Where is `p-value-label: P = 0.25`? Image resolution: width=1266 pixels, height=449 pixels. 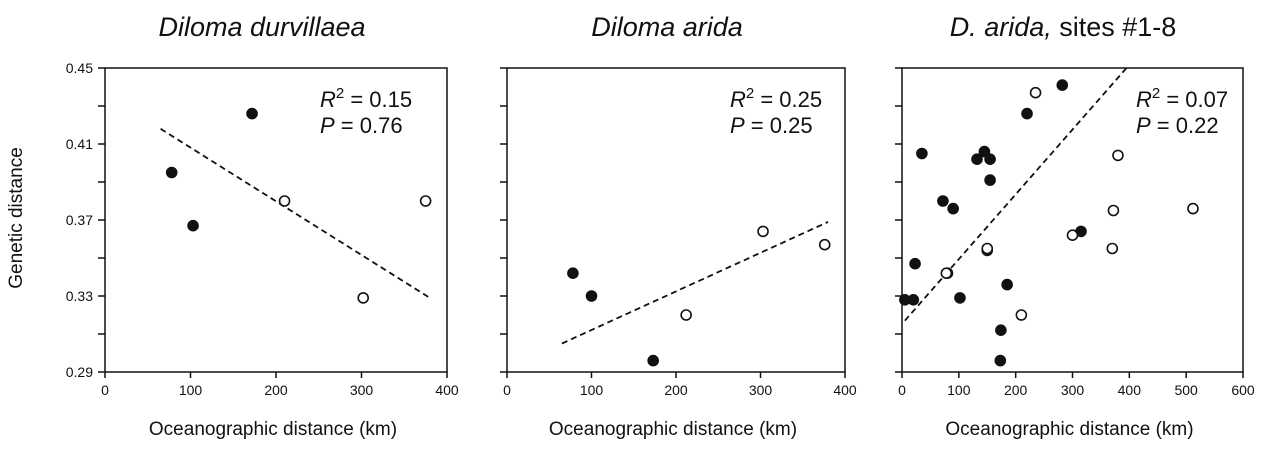
p-value-label: P = 0.25 is located at coordinates (771, 125).